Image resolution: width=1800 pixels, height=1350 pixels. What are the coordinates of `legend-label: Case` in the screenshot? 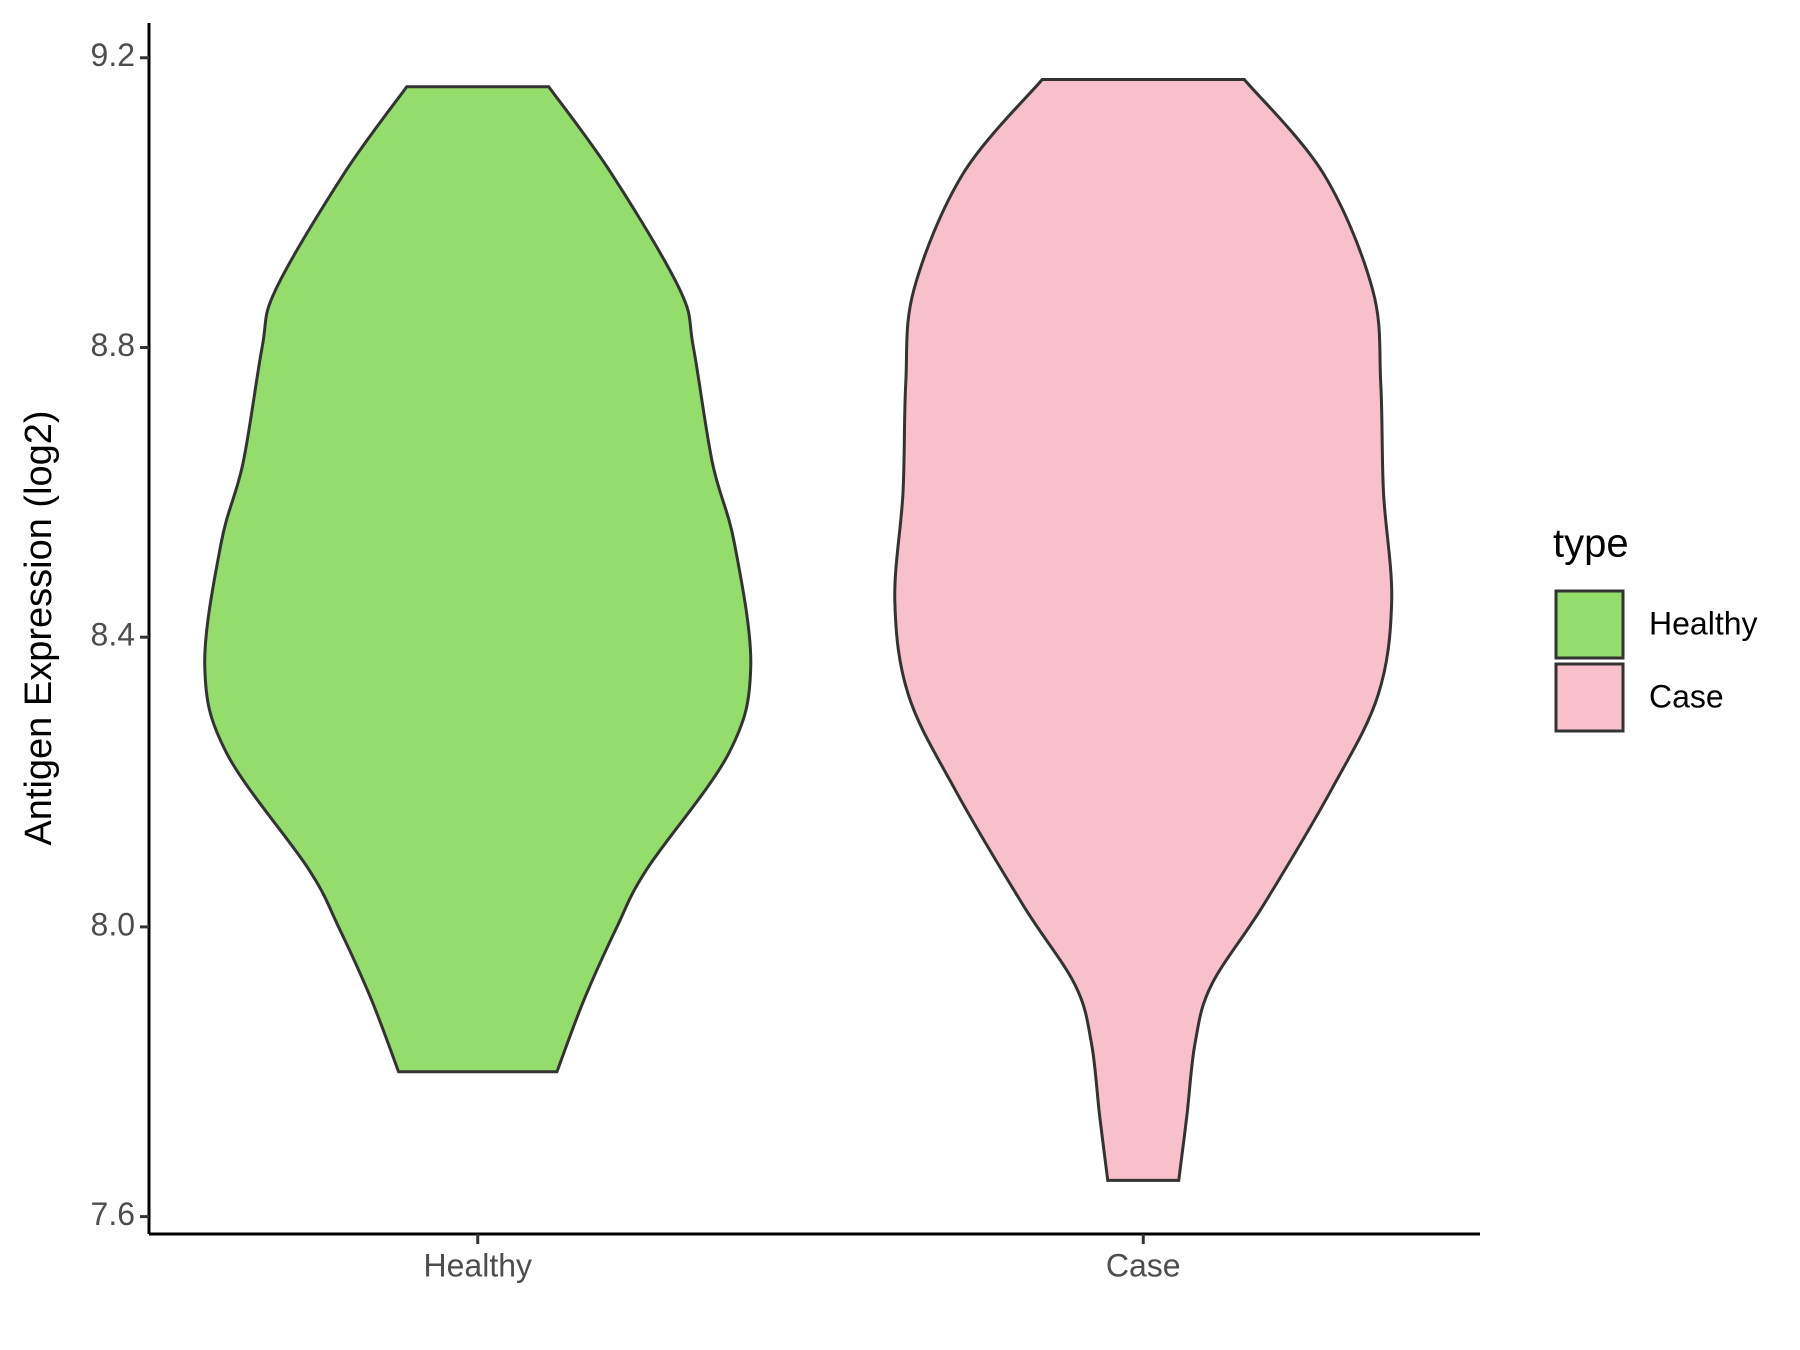 It's located at (1686, 696).